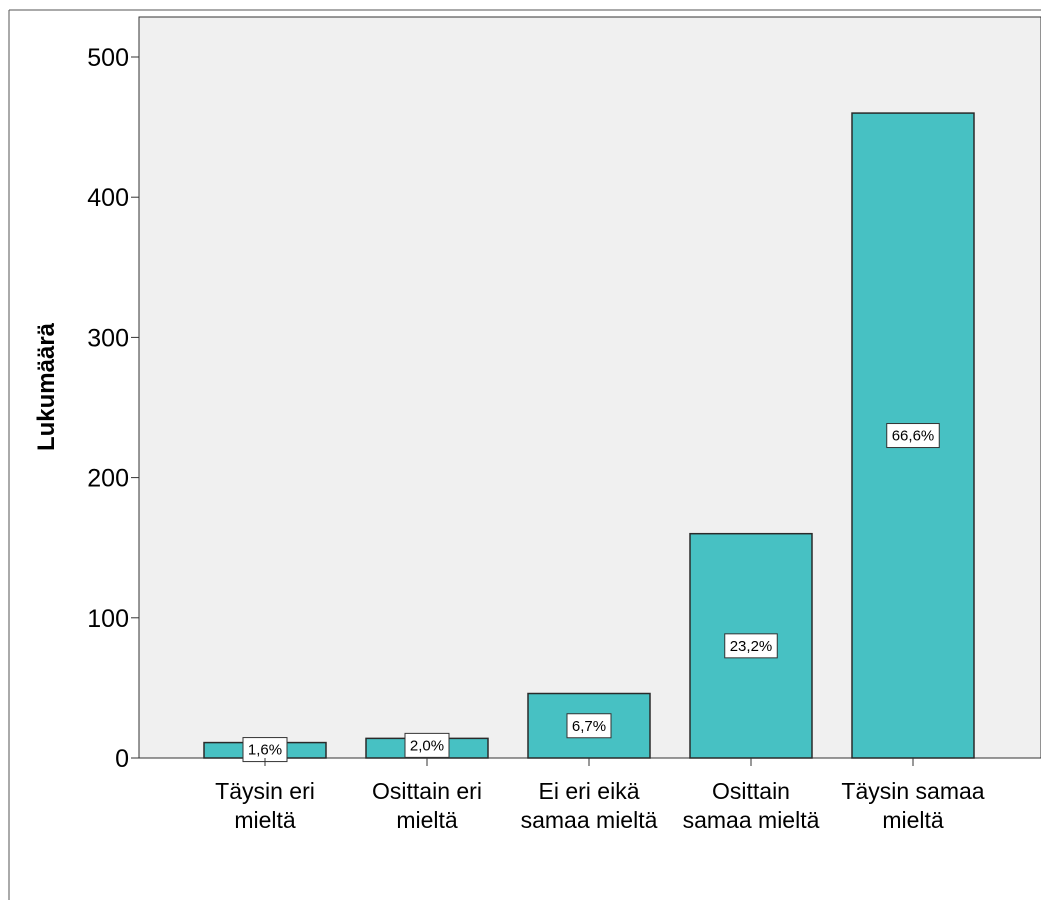  I want to click on x-category-label: Ei eri eikä, so click(589, 791).